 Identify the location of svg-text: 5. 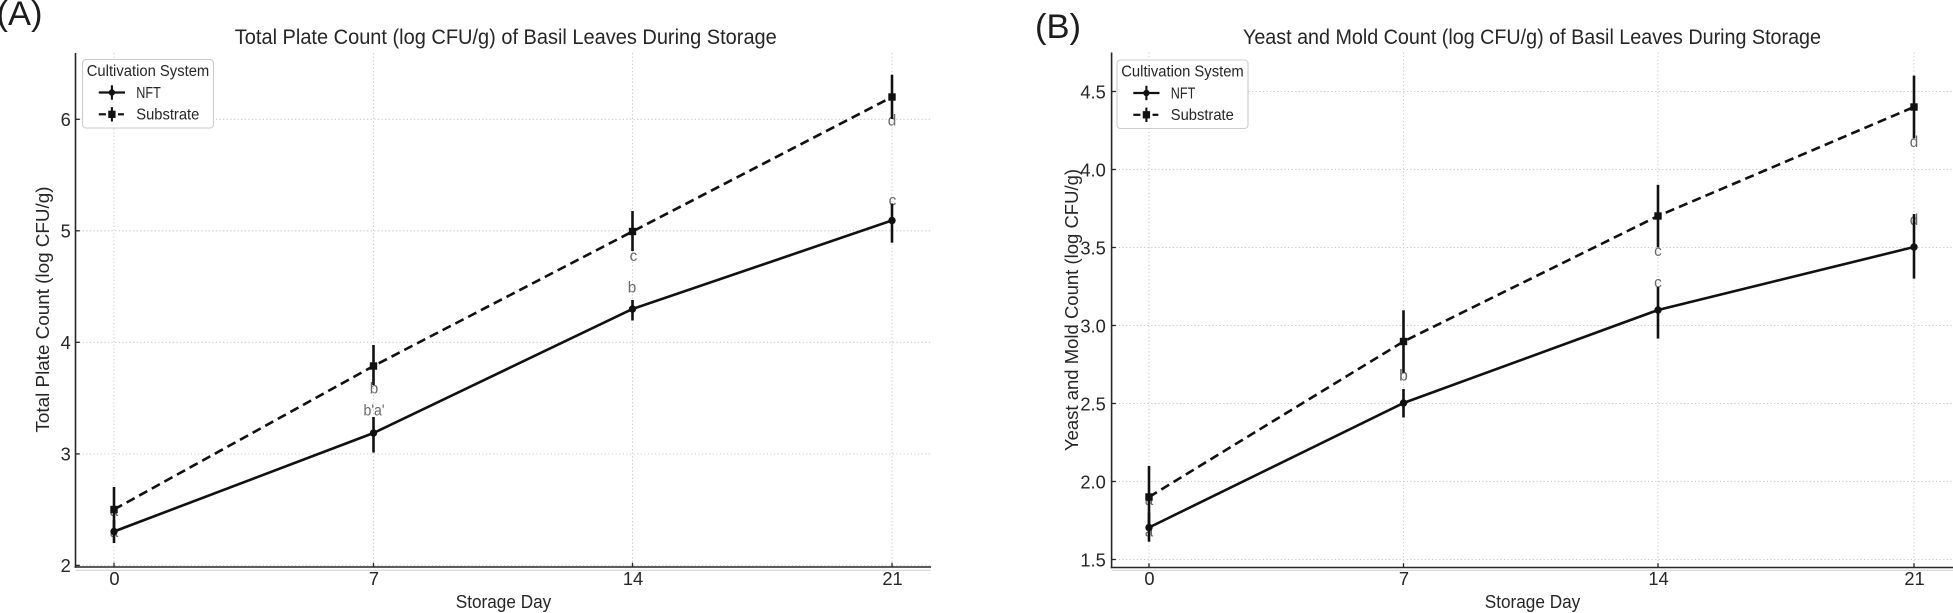
(66, 231).